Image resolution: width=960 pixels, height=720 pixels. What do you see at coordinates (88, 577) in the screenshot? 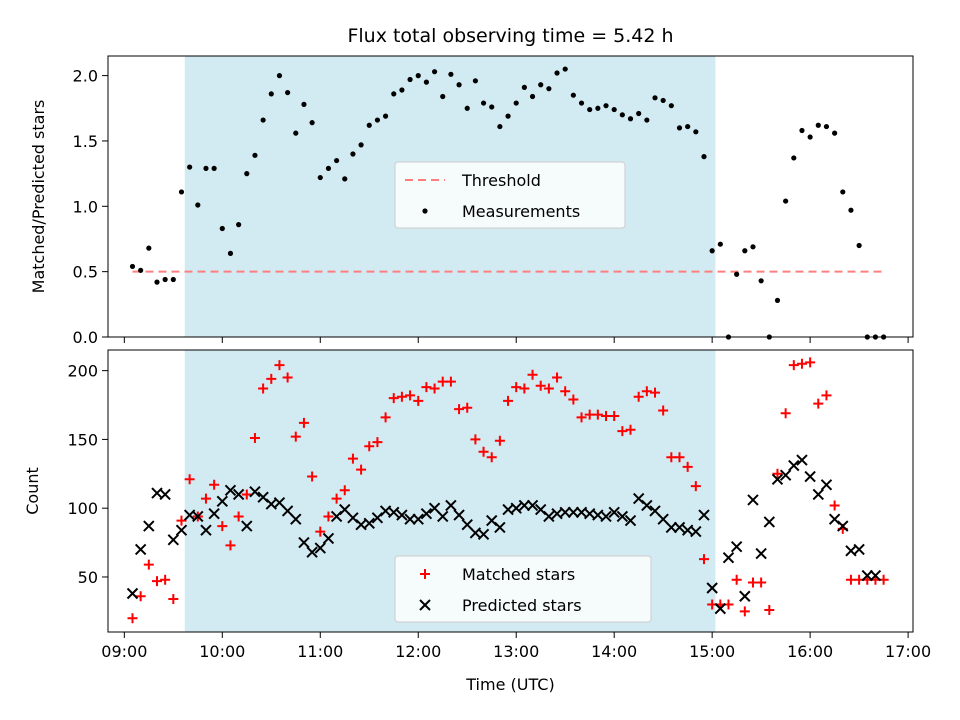
I see `y-tick-label-count: 50` at bounding box center [88, 577].